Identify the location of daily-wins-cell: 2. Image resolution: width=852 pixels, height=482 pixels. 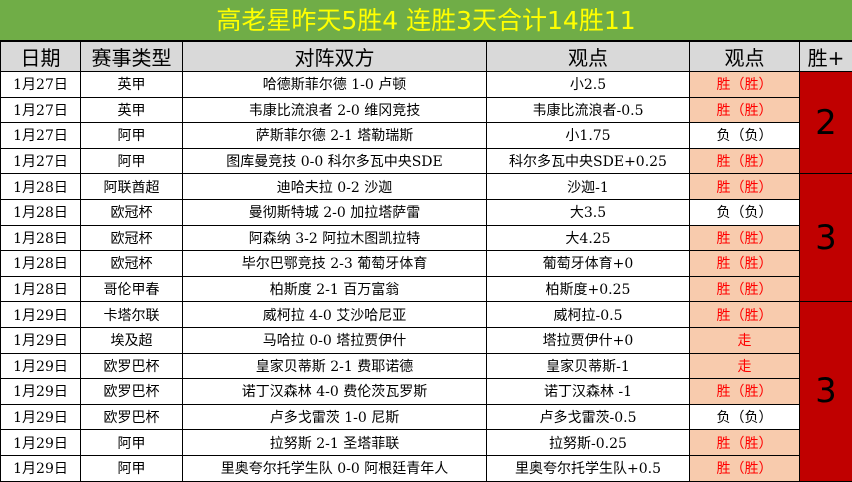
(826, 123).